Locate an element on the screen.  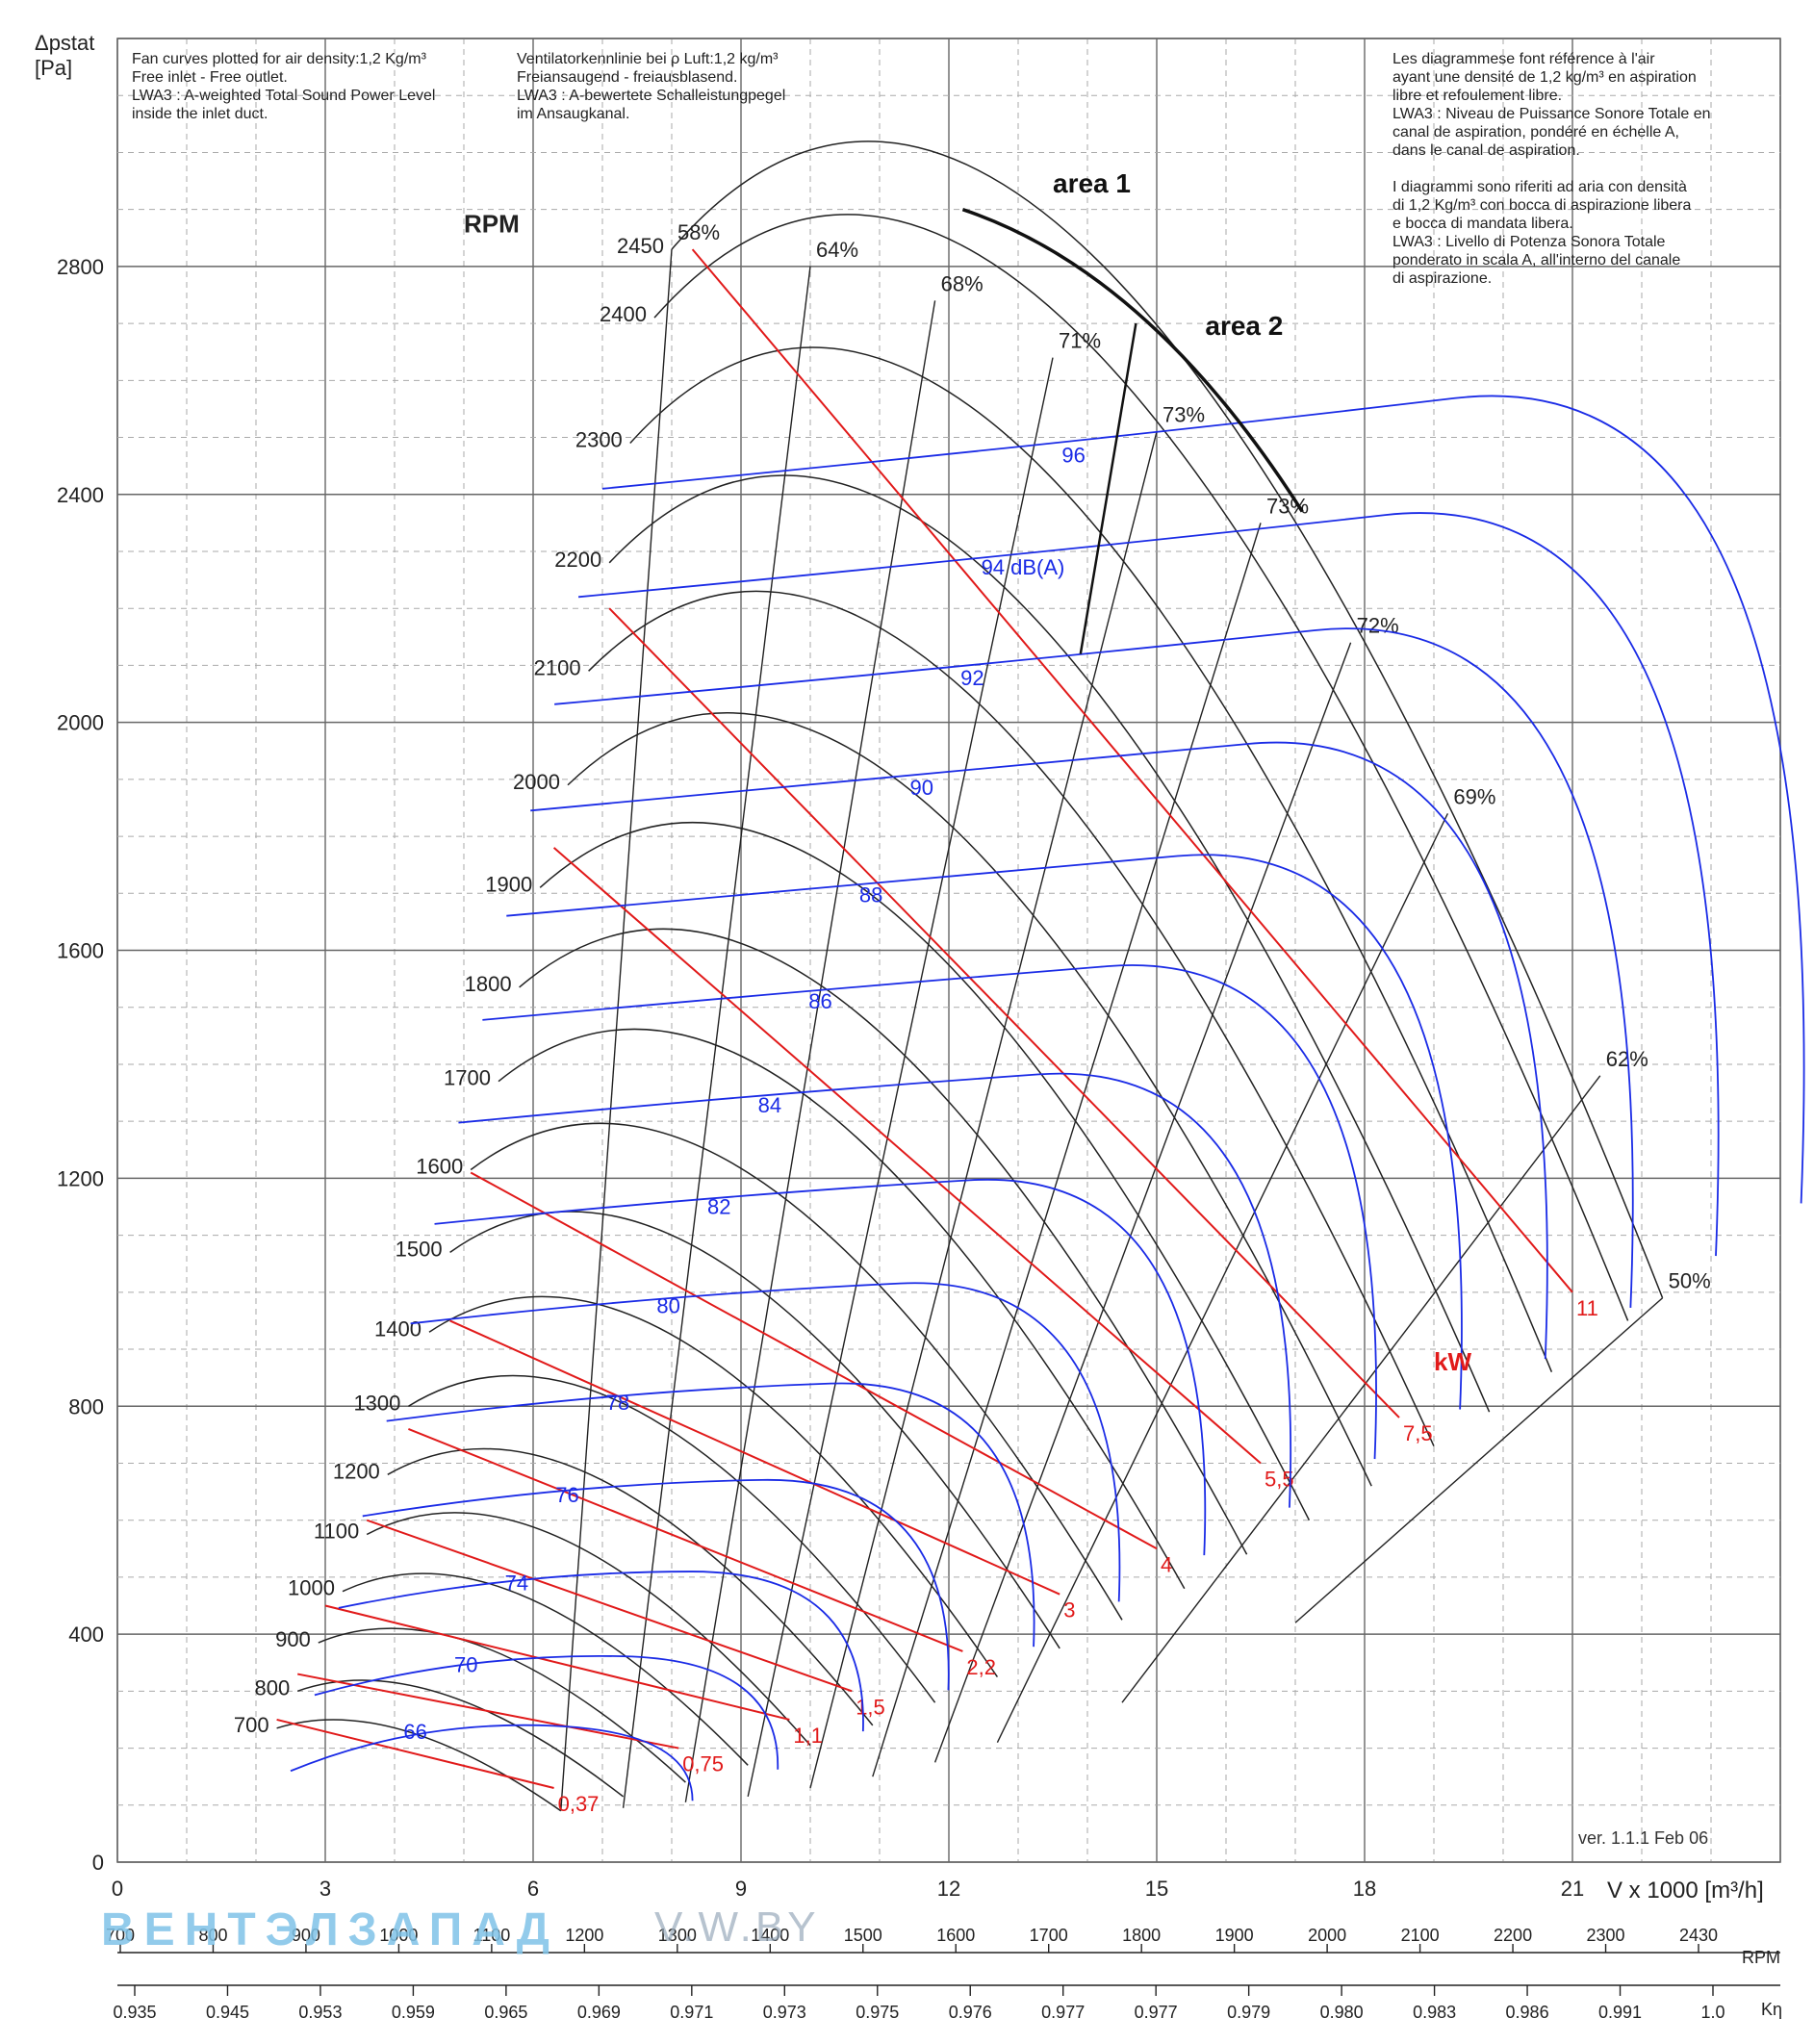
power-unit: kW is located at coordinates (1452, 1361).